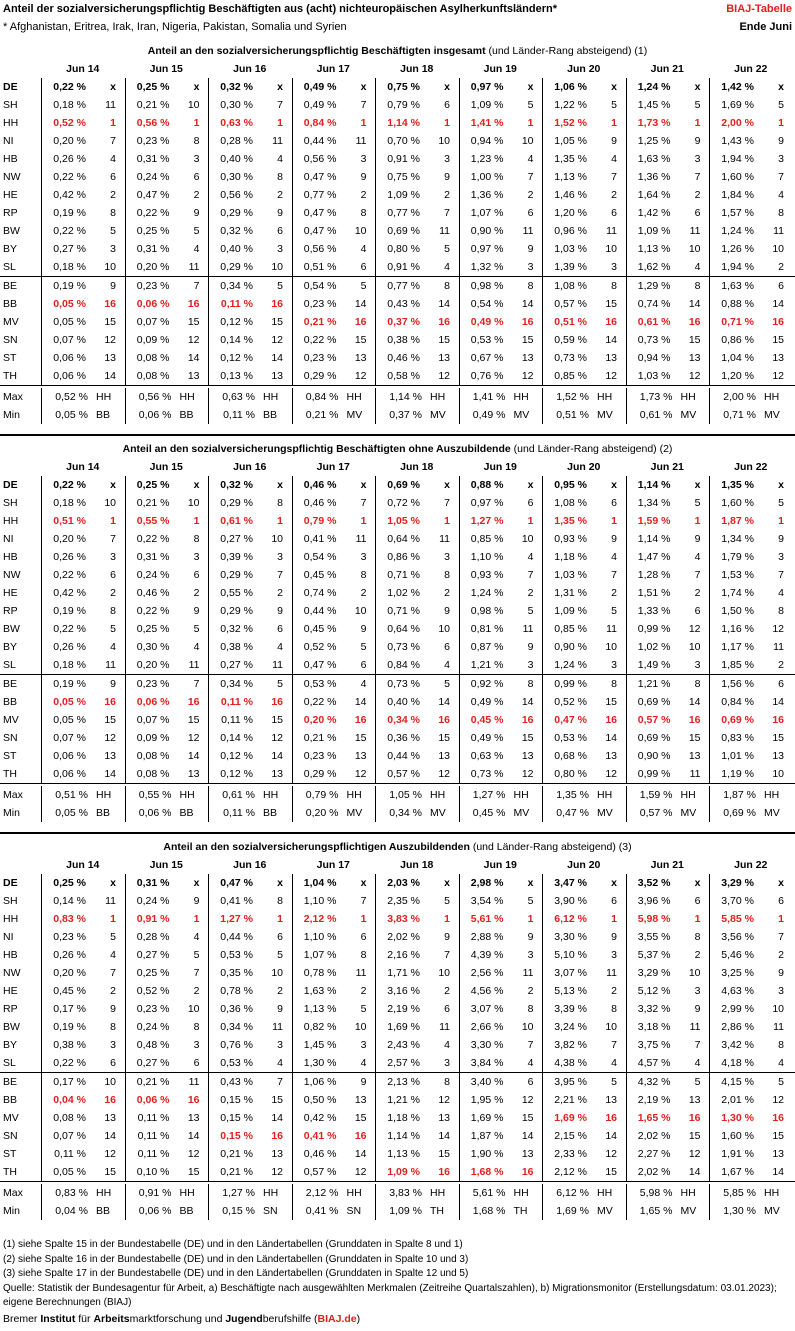 The height and width of the screenshot is (1331, 795). What do you see at coordinates (333, 991) in the screenshot?
I see `data-cell: 1,63 % 2` at bounding box center [333, 991].